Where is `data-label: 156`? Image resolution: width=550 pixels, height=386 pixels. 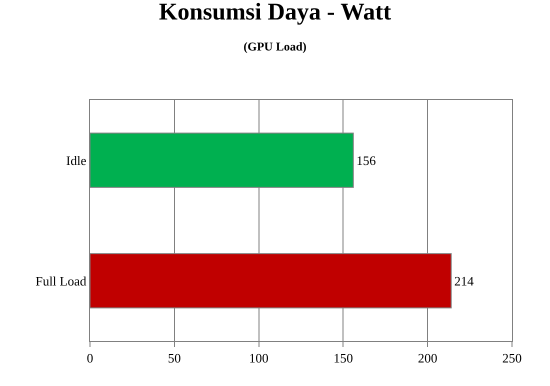 data-label: 156 is located at coordinates (366, 160).